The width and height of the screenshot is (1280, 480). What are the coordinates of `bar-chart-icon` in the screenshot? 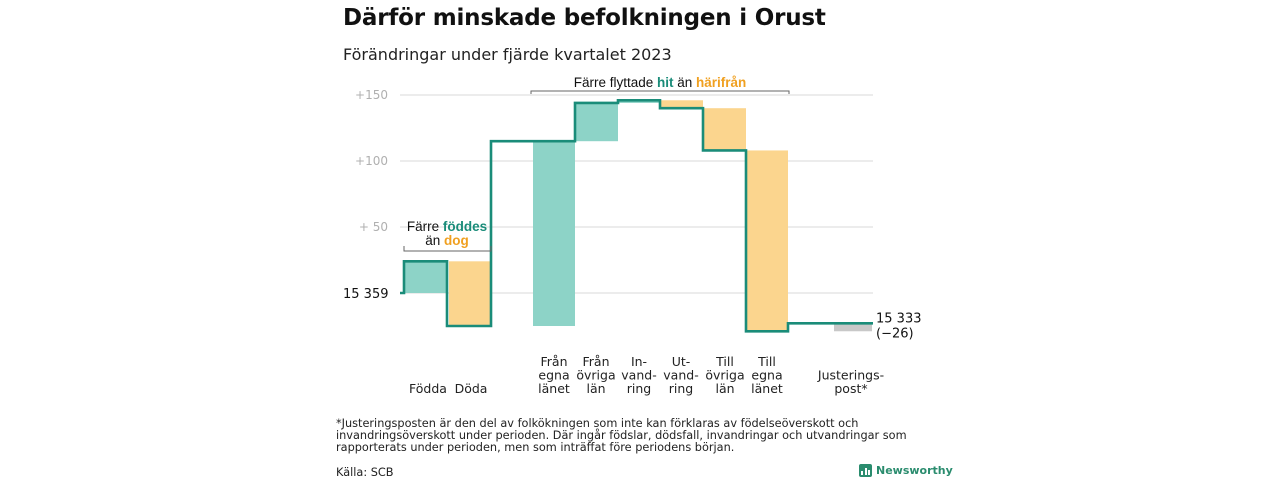 It's located at (865, 470).